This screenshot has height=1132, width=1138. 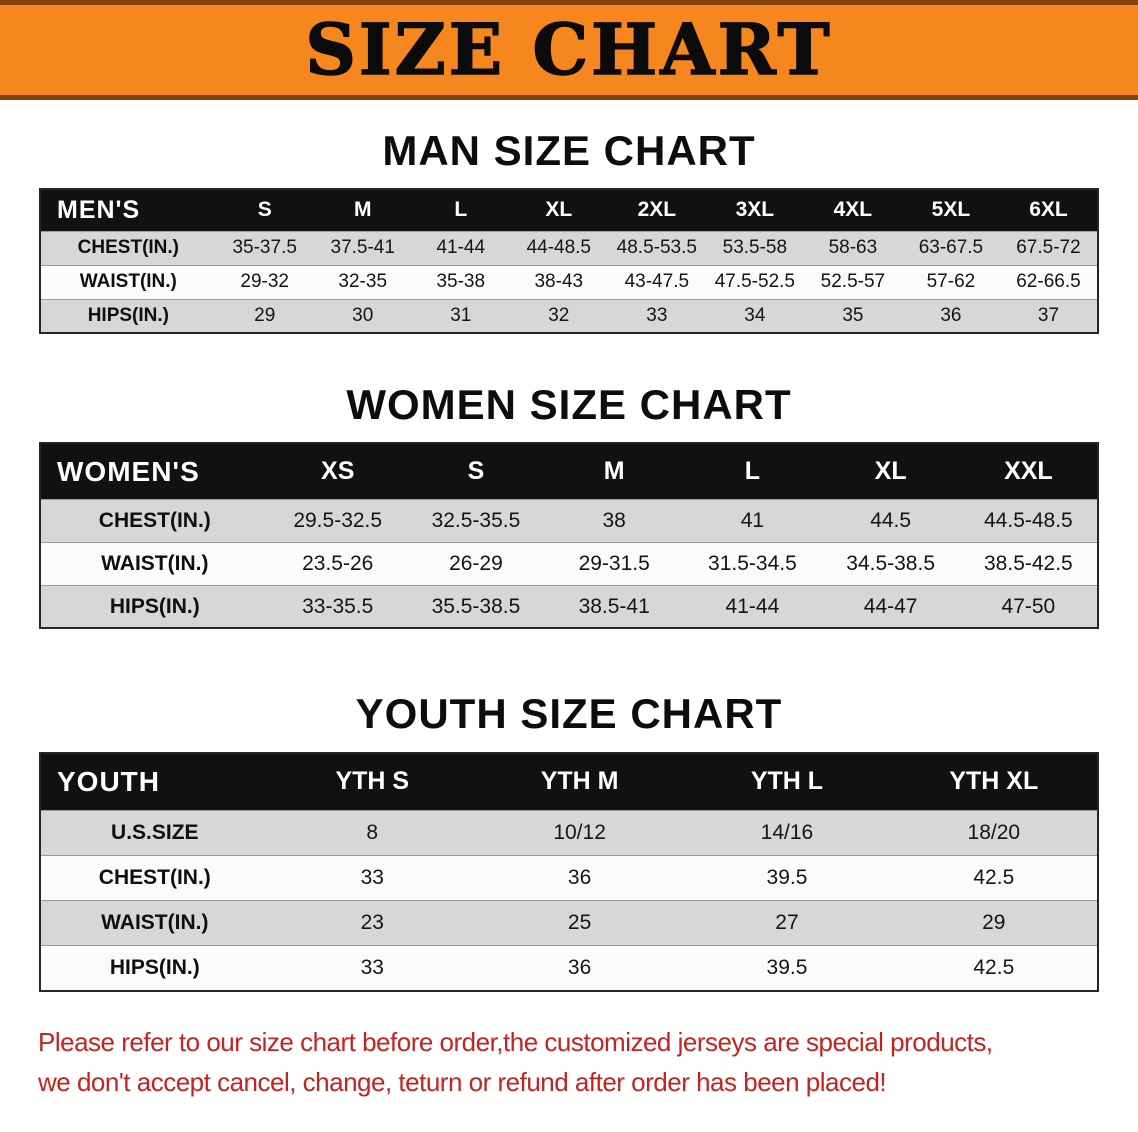 I want to click on size-column-header: 5XL, so click(x=950, y=210).